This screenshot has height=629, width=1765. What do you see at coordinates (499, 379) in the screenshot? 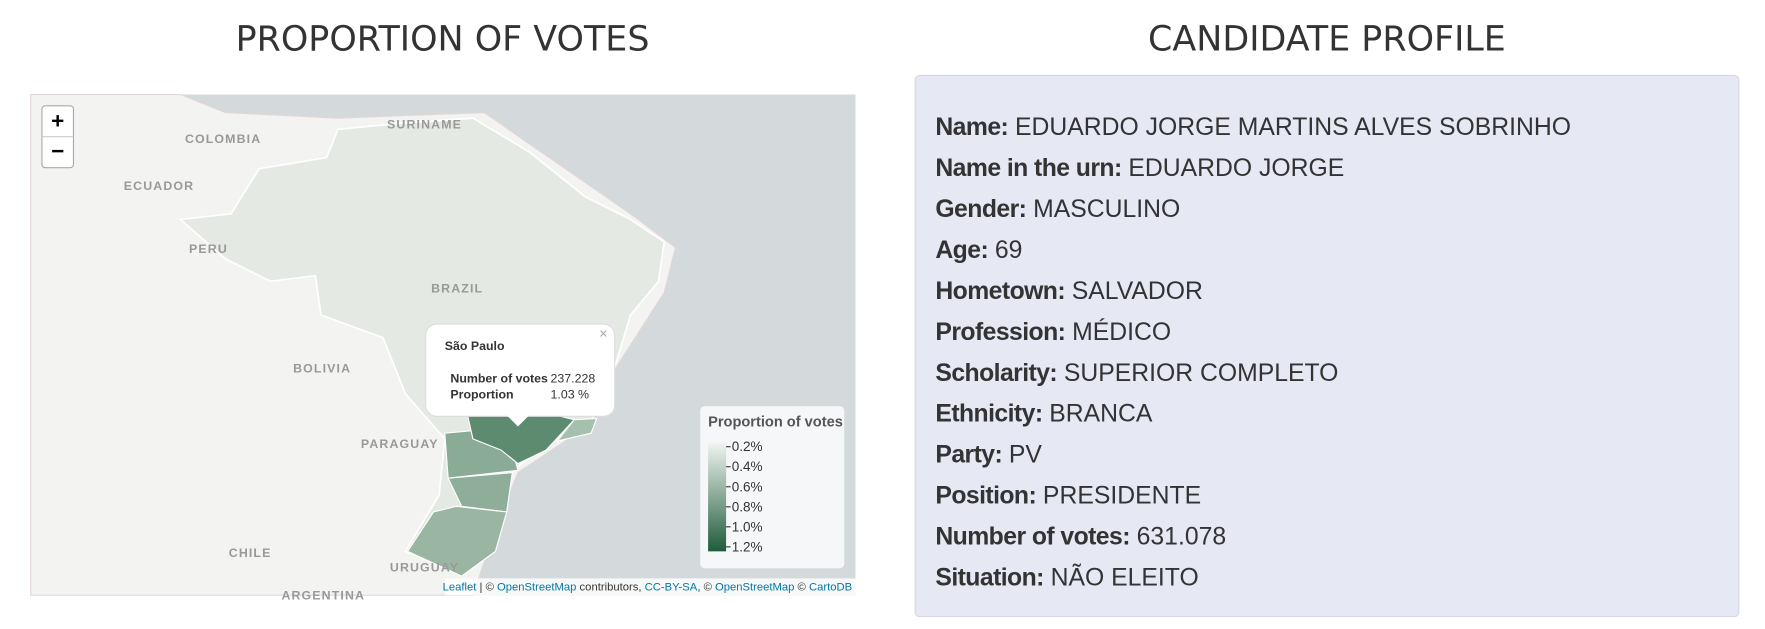
I see `popup-key: Number of votes` at bounding box center [499, 379].